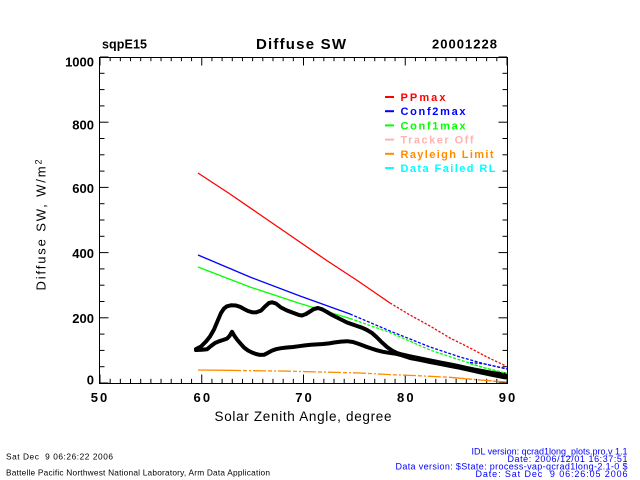 This screenshot has width=640, height=480. I want to click on svg-text: Diffuse SW, so click(301, 44).